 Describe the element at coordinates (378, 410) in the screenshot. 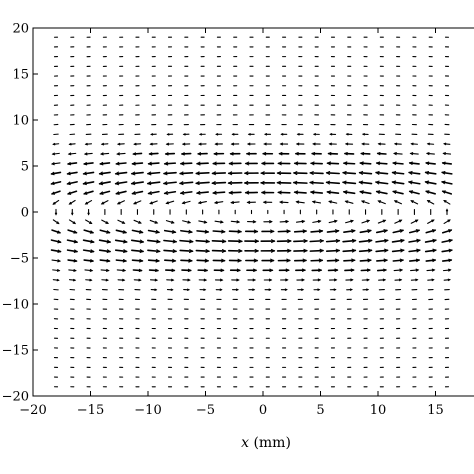

I see `x-tick-label: 10` at that location.